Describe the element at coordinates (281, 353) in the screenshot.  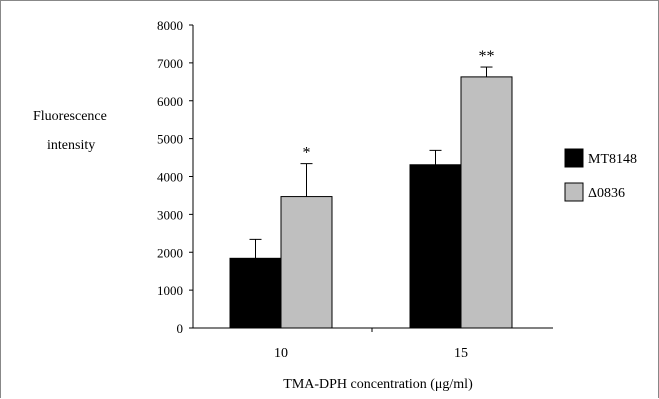
I see `x-tick-label: 10` at that location.